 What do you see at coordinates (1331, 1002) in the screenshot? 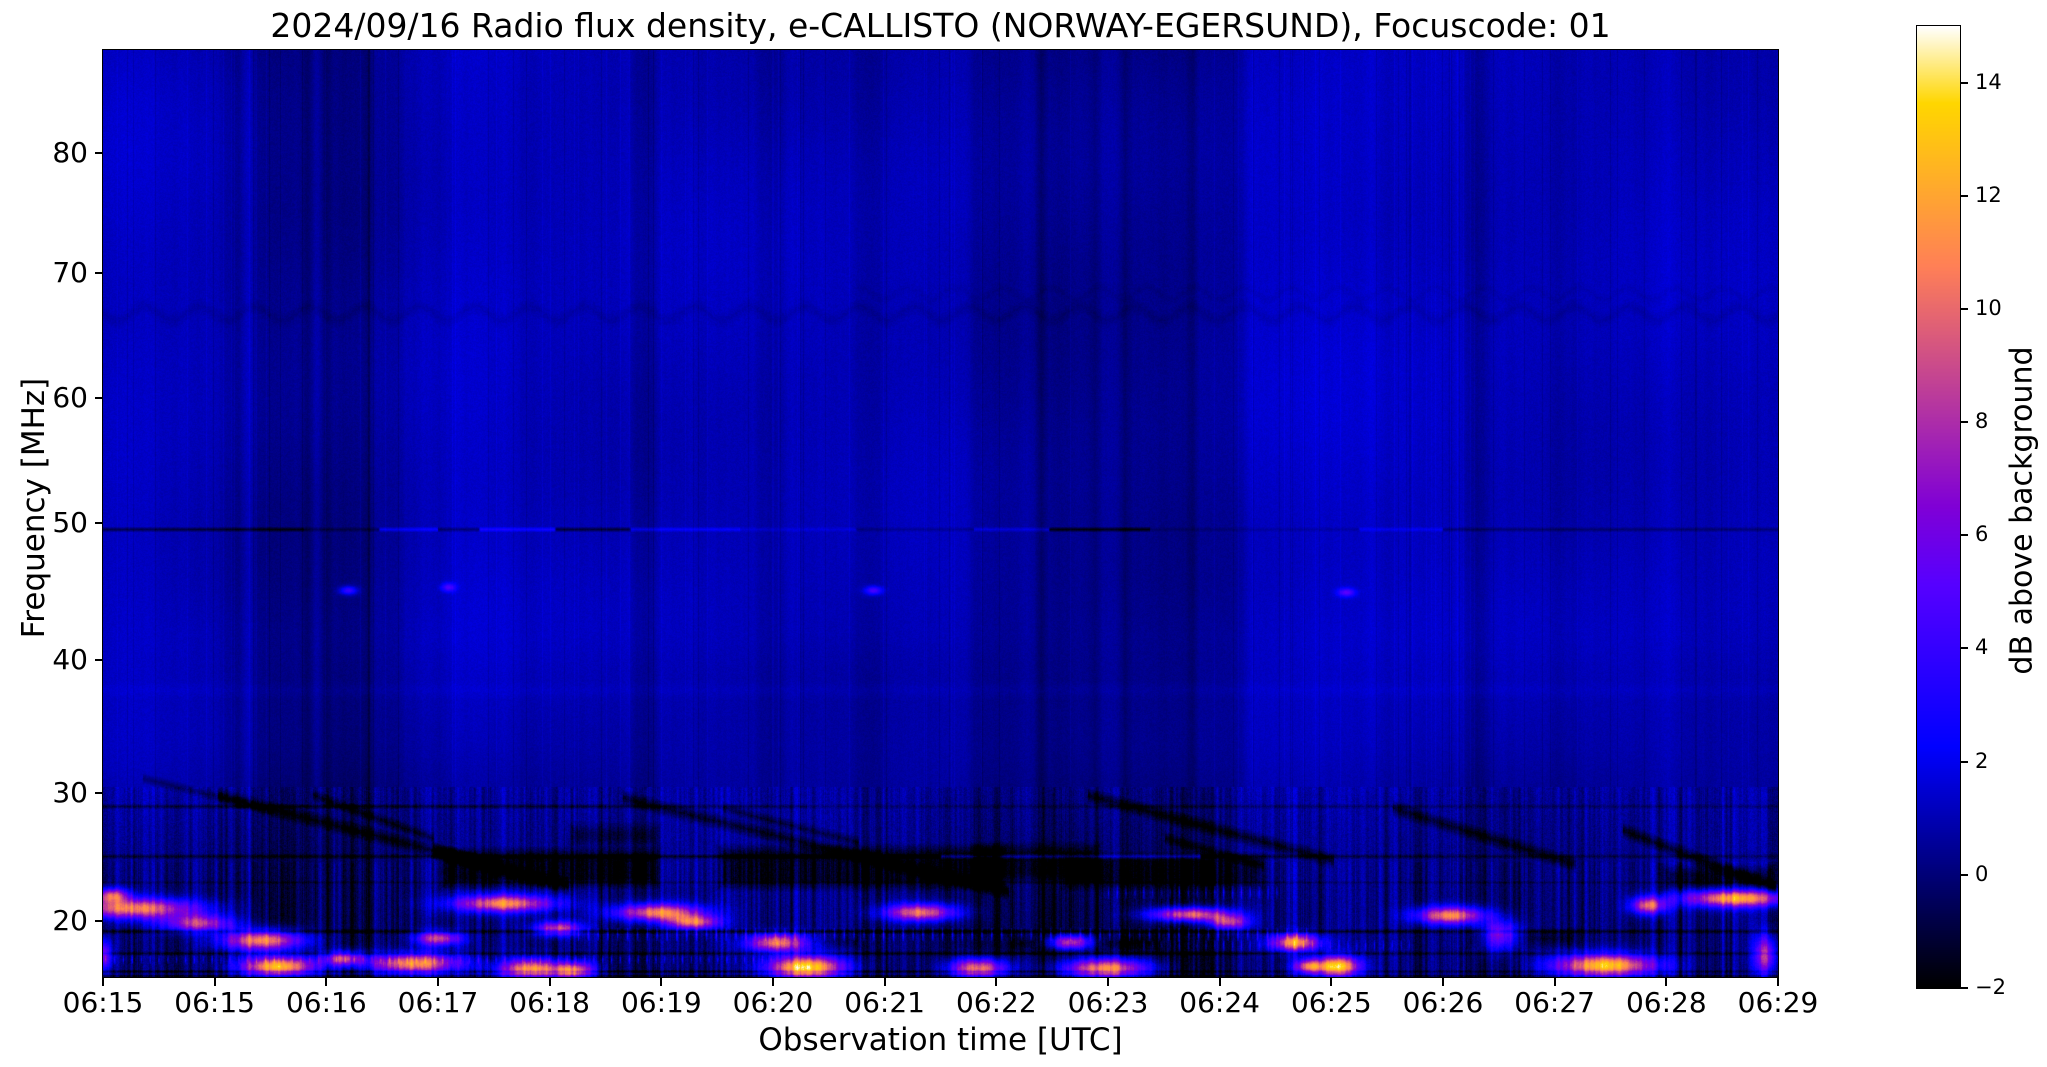
I see `x-tick-label: 06:25` at bounding box center [1331, 1002].